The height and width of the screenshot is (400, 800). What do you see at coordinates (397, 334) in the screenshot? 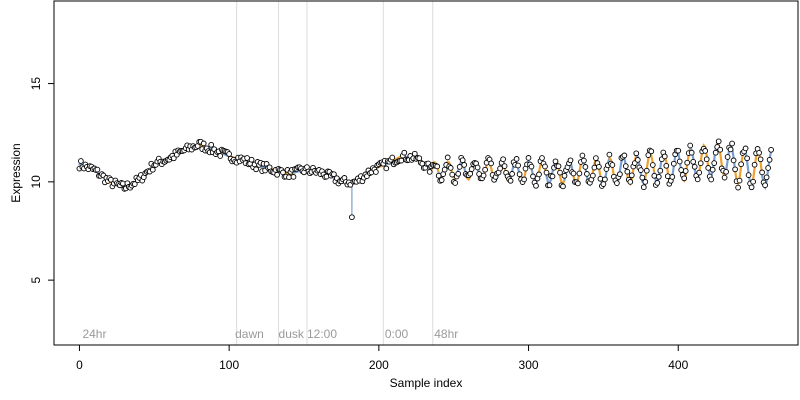
I see `annotation-label-4: 0:00` at bounding box center [397, 334].